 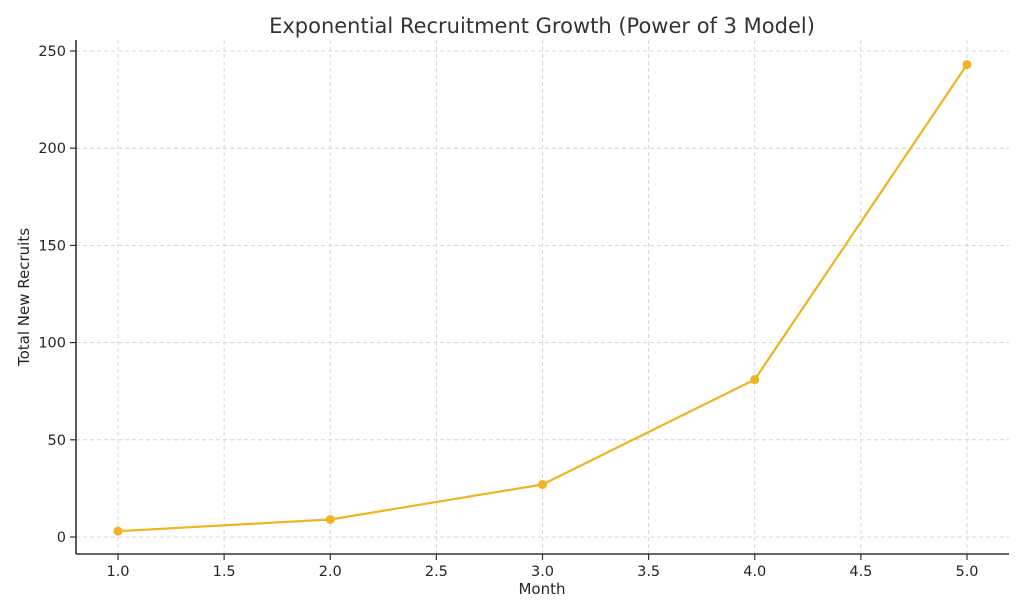 I want to click on x-tick-label: 3.5, so click(x=648, y=572).